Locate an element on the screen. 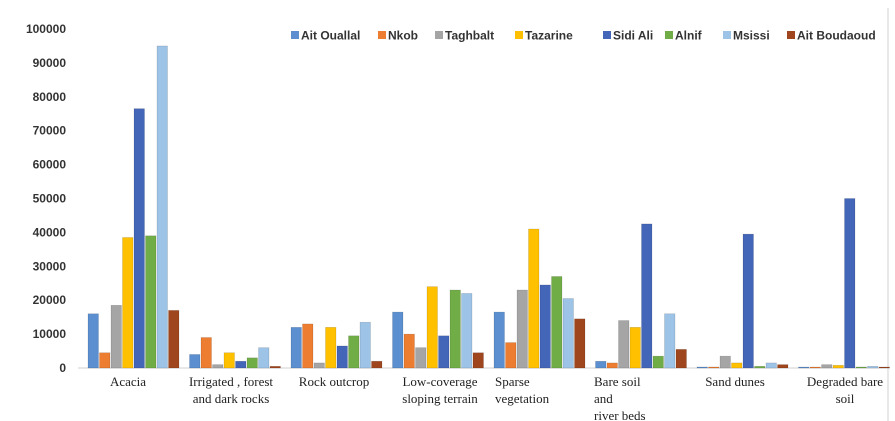 The width and height of the screenshot is (895, 421). legend-label: Nkob is located at coordinates (403, 36).